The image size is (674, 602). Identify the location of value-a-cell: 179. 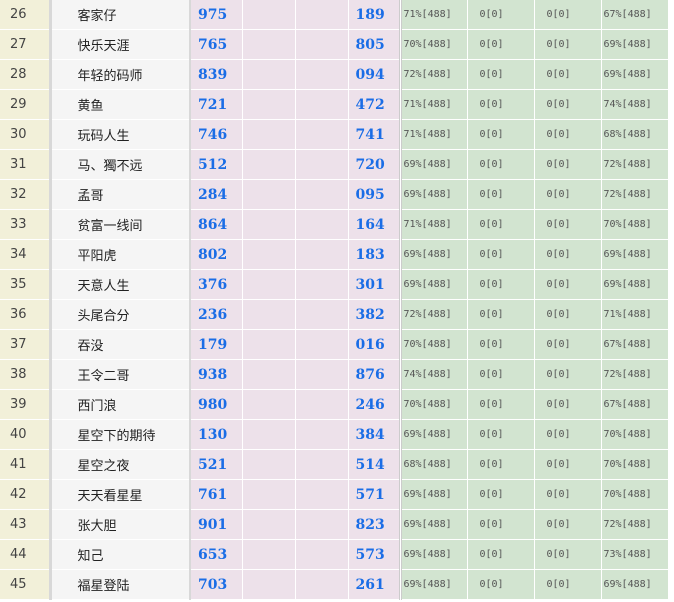
(216, 344).